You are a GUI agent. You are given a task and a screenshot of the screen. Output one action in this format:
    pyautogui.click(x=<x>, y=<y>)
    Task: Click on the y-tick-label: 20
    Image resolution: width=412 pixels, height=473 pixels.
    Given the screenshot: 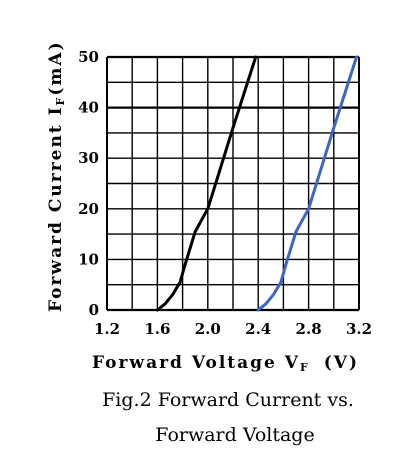 What is the action you would take?
    pyautogui.click(x=88, y=209)
    